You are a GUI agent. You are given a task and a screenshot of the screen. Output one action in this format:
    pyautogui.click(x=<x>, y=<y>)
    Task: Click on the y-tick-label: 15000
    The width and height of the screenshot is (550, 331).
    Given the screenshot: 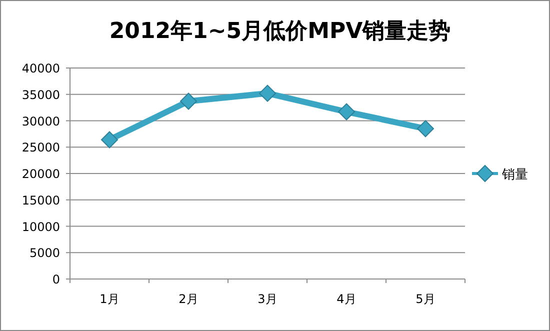 What is the action you would take?
    pyautogui.click(x=41, y=200)
    